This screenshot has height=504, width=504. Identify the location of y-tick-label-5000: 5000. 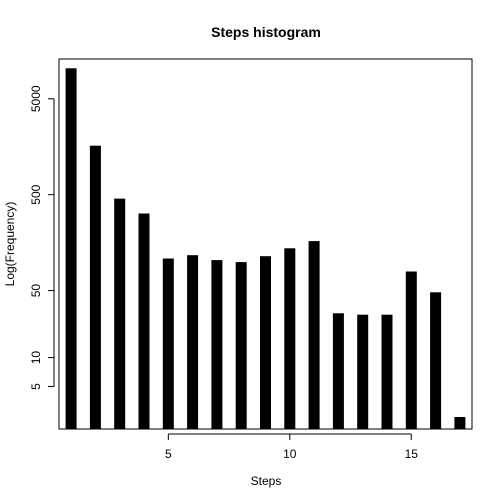
(36, 98).